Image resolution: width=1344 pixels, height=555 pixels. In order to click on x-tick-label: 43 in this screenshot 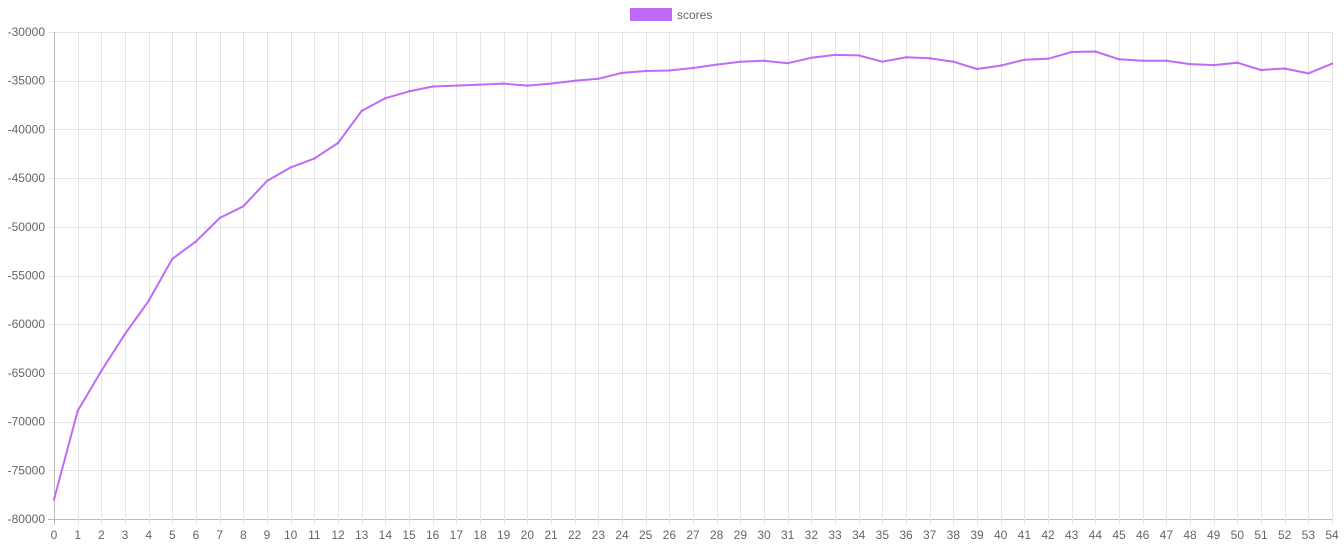, I will do `click(1072, 535)`.